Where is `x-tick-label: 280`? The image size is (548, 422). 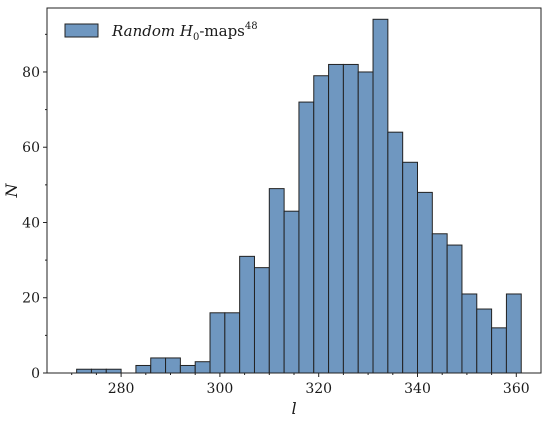
x-tick-label: 280 is located at coordinates (121, 389).